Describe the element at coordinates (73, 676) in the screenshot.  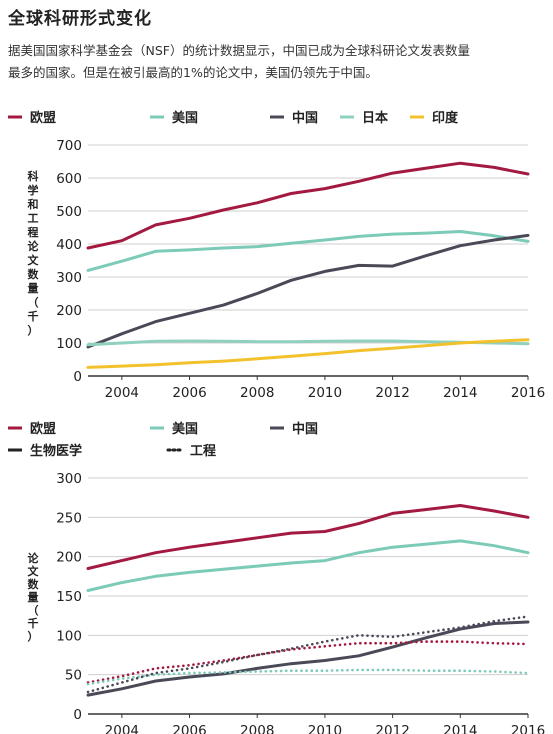
I see `y-tick-label: 50` at that location.